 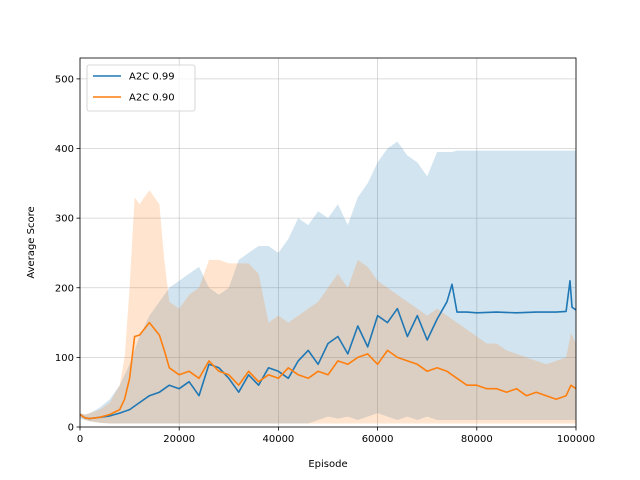 I want to click on x-tick-label: 80000, so click(x=477, y=439).